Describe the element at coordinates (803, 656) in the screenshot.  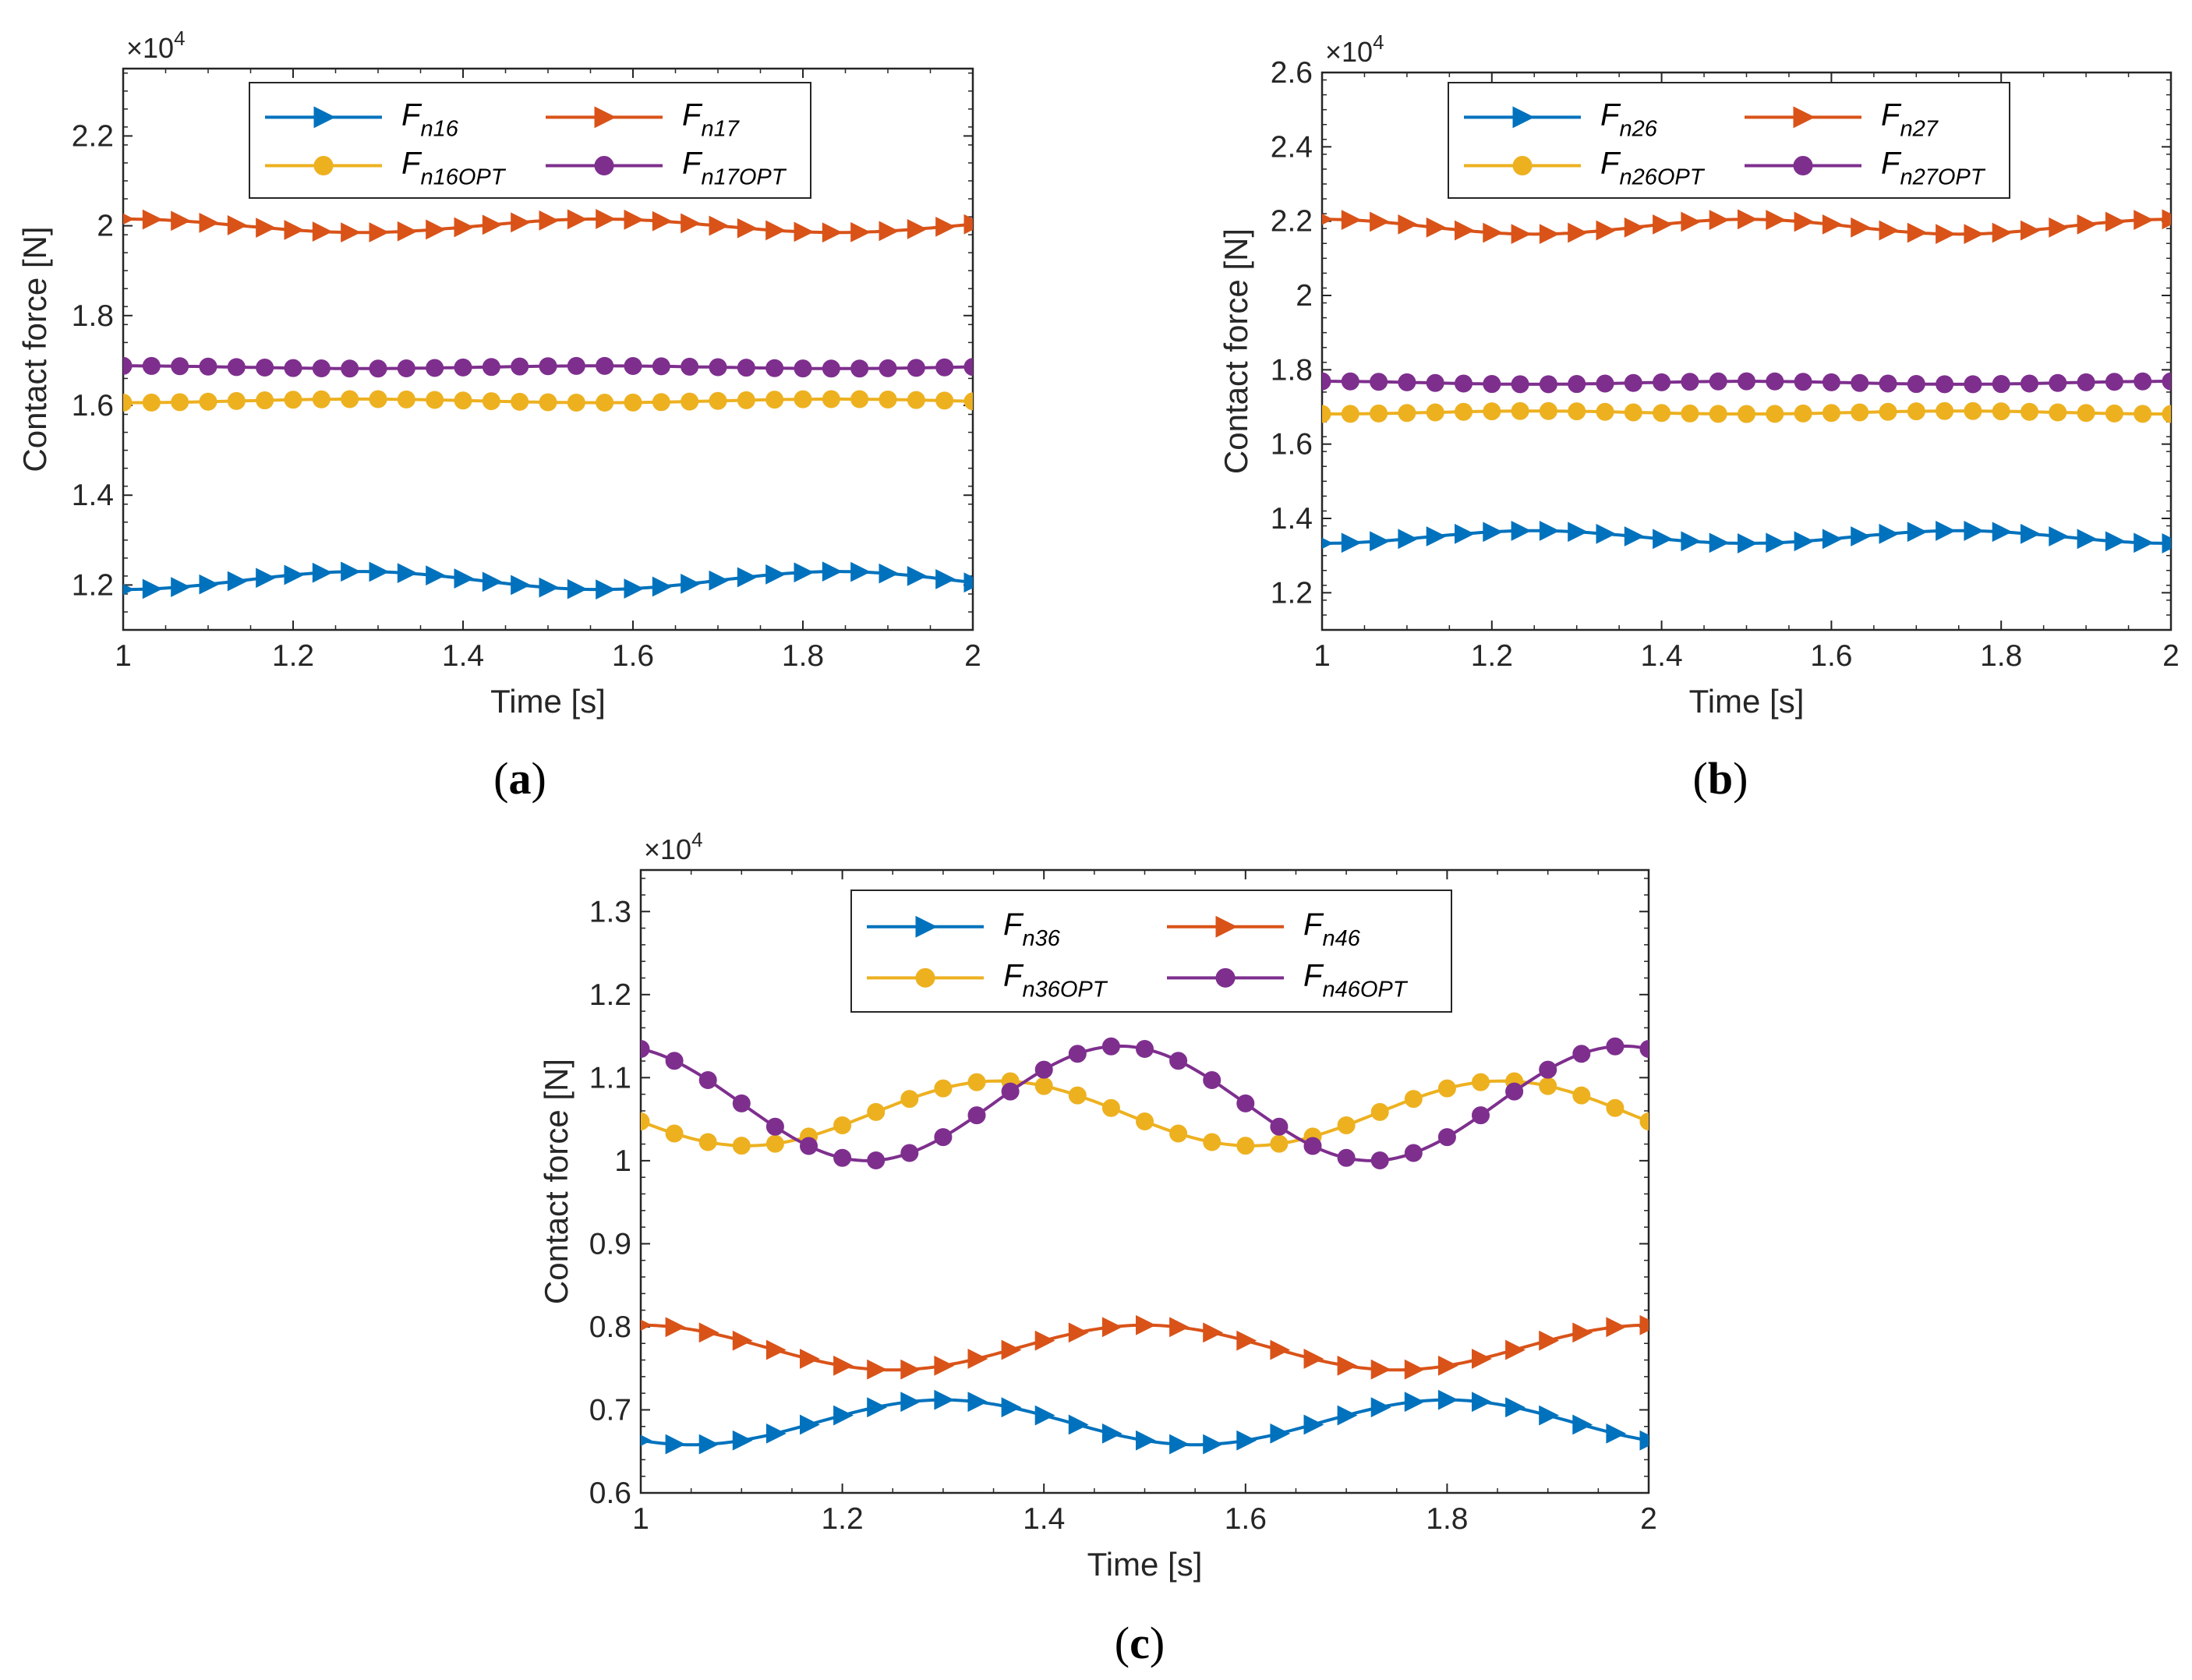
I see `x-tick-label: 1.8` at that location.